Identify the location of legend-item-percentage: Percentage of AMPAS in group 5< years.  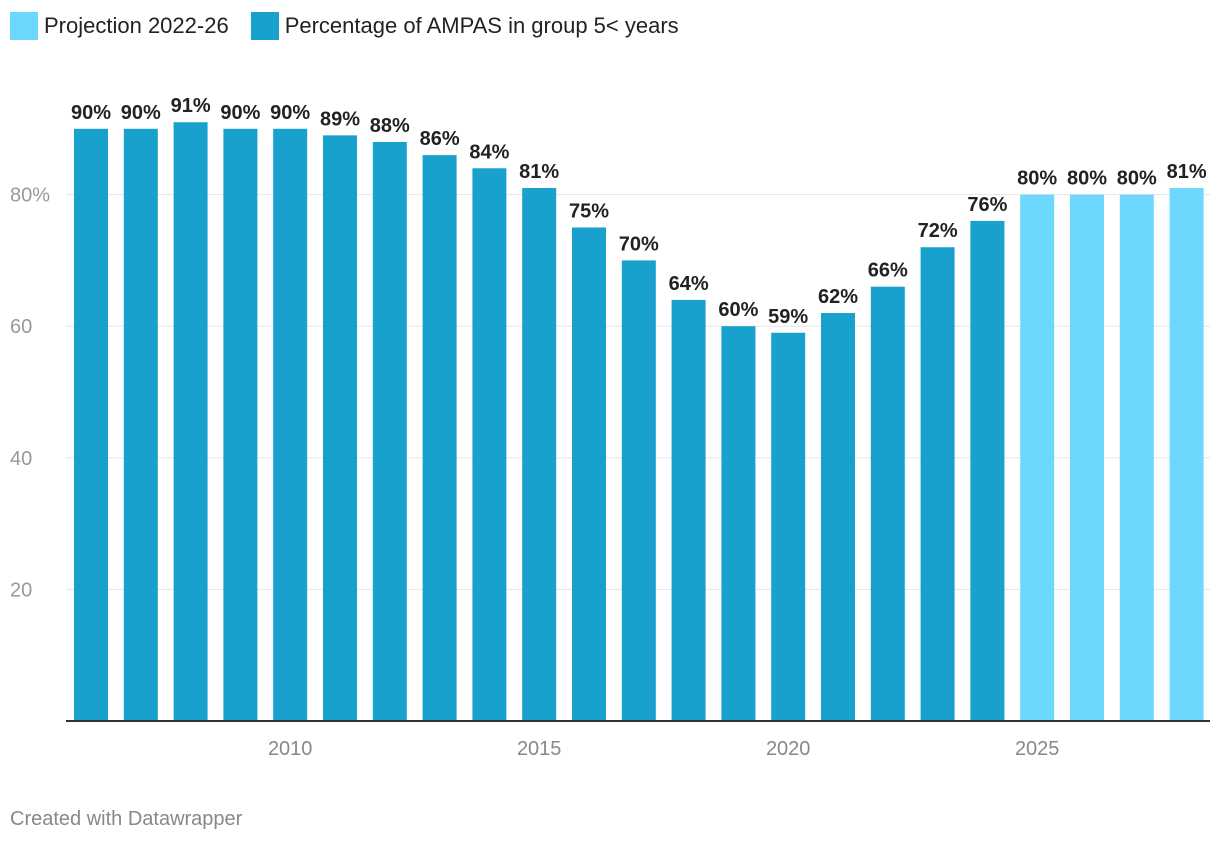
(464, 26).